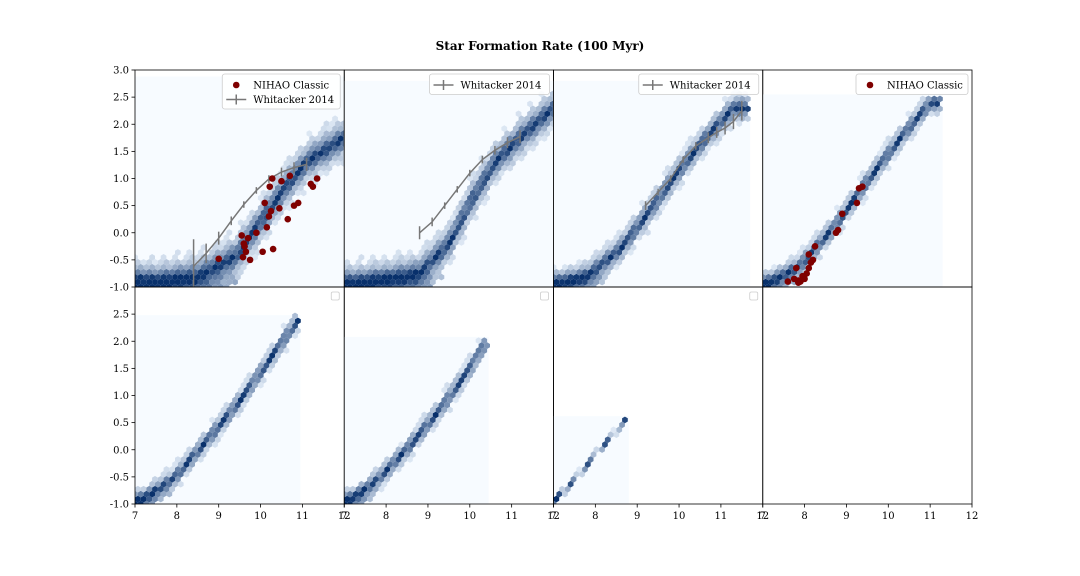 The height and width of the screenshot is (576, 1080). What do you see at coordinates (268, 218) in the screenshot?
I see `series-nihao-classic` at bounding box center [268, 218].